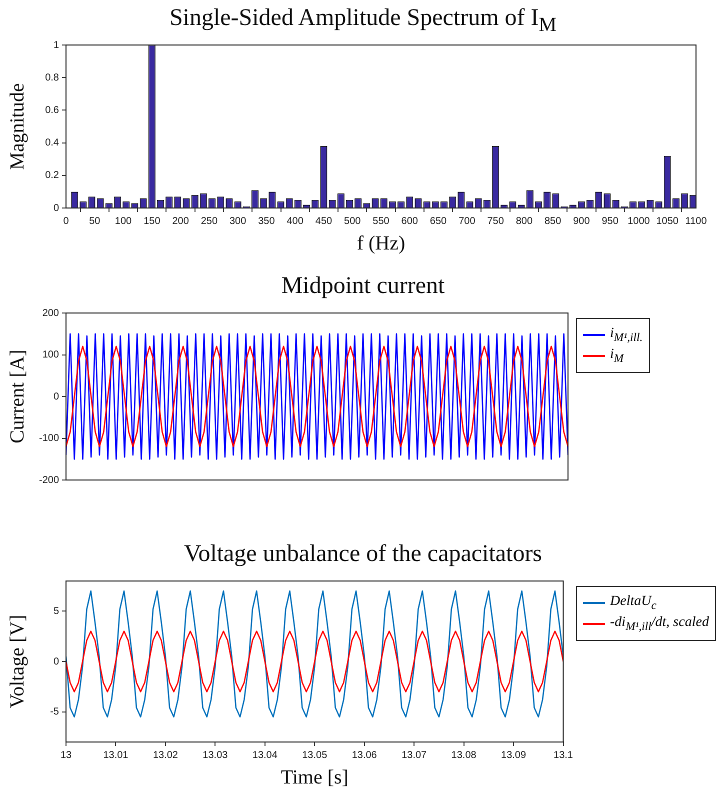 This screenshot has height=812, width=726. Describe the element at coordinates (667, 221) in the screenshot. I see `x-tick-label: 1050` at that location.